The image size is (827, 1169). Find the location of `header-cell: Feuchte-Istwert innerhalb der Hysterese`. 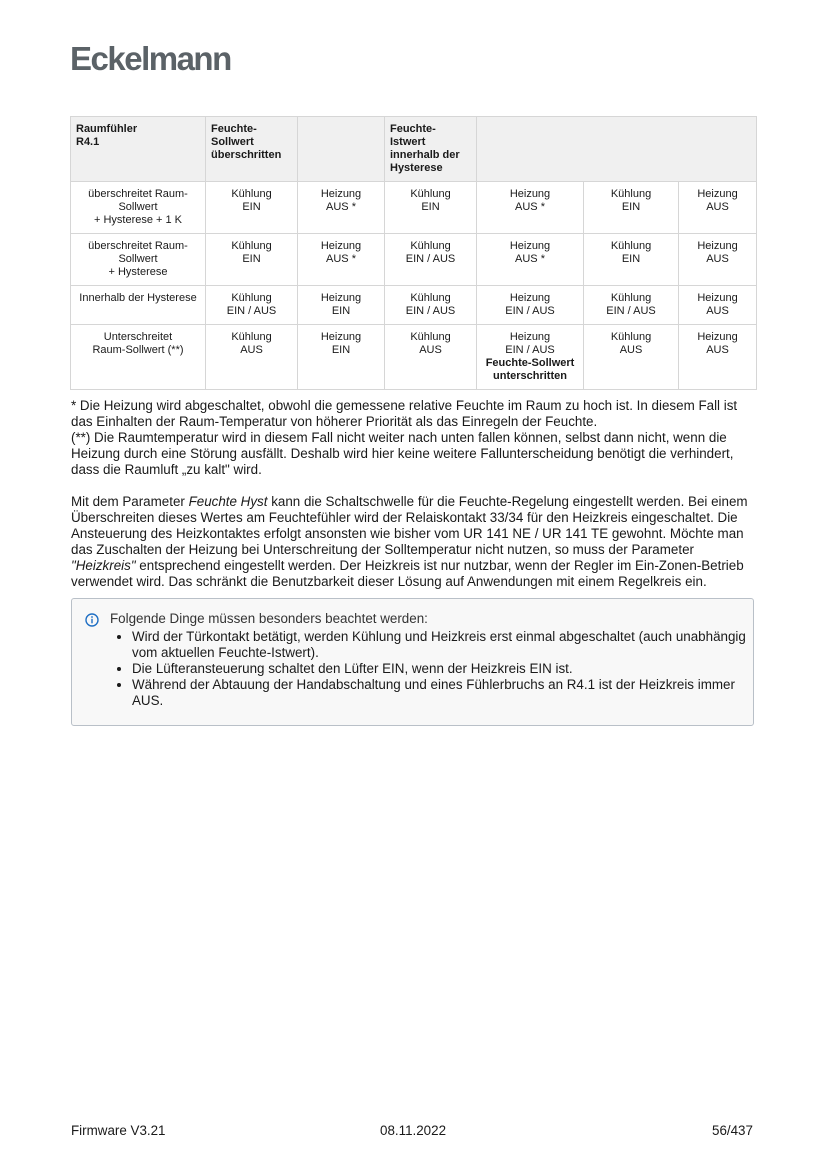

header-cell: Feuchte-Istwert innerhalb der Hysterese is located at coordinates (430, 149).